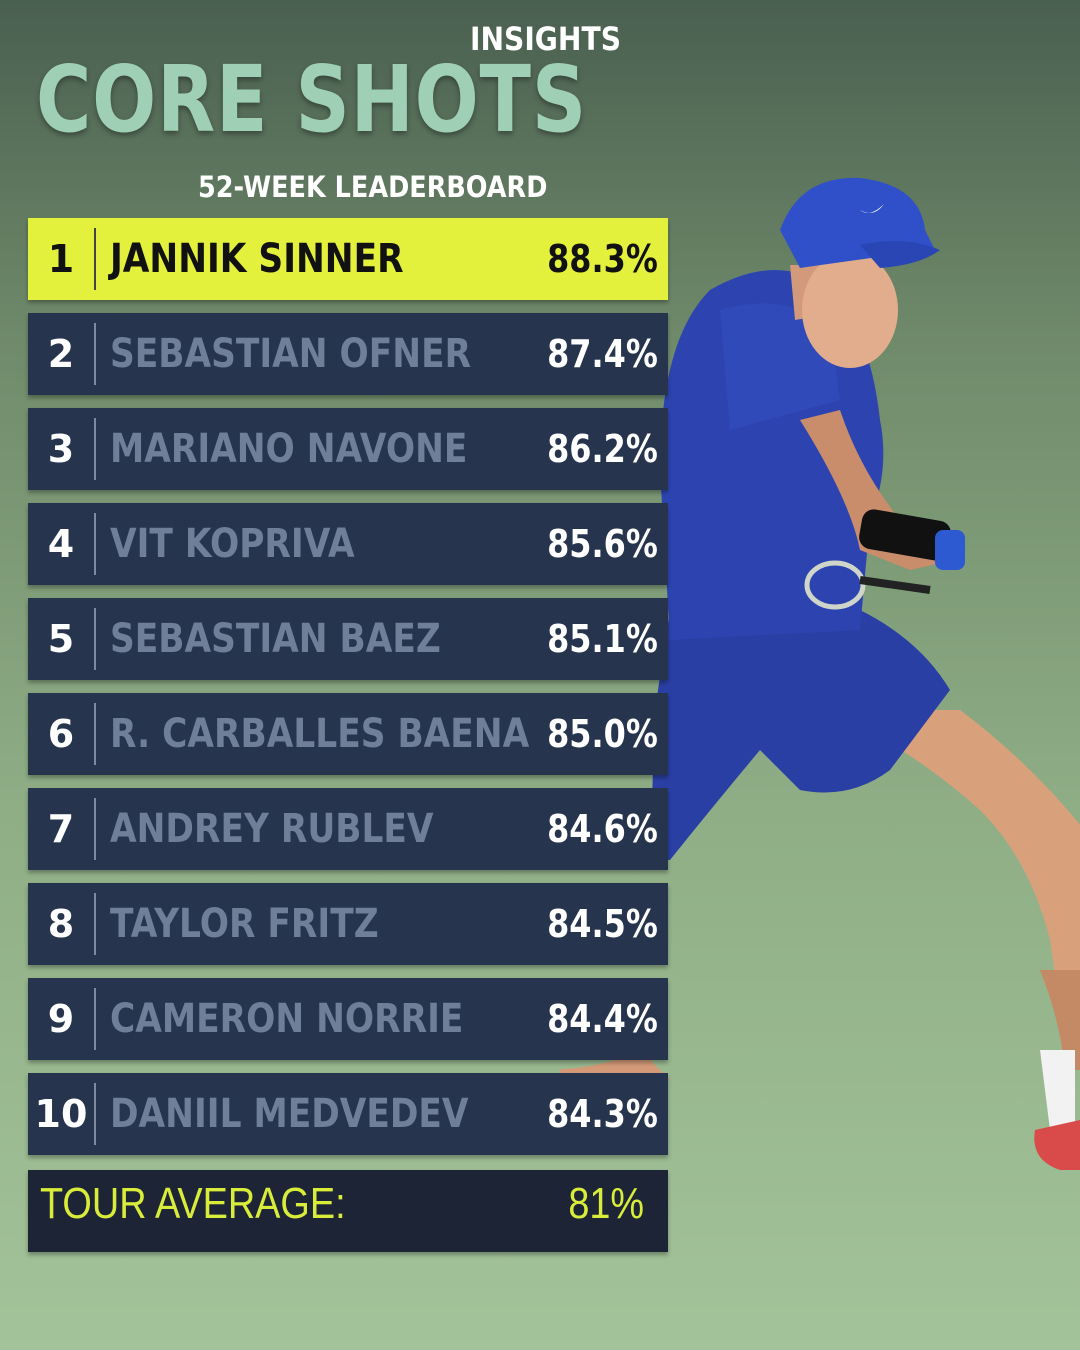 The image size is (1080, 1350). Describe the element at coordinates (272, 829) in the screenshot. I see `player-name: ANDREY RUBLEV` at that location.